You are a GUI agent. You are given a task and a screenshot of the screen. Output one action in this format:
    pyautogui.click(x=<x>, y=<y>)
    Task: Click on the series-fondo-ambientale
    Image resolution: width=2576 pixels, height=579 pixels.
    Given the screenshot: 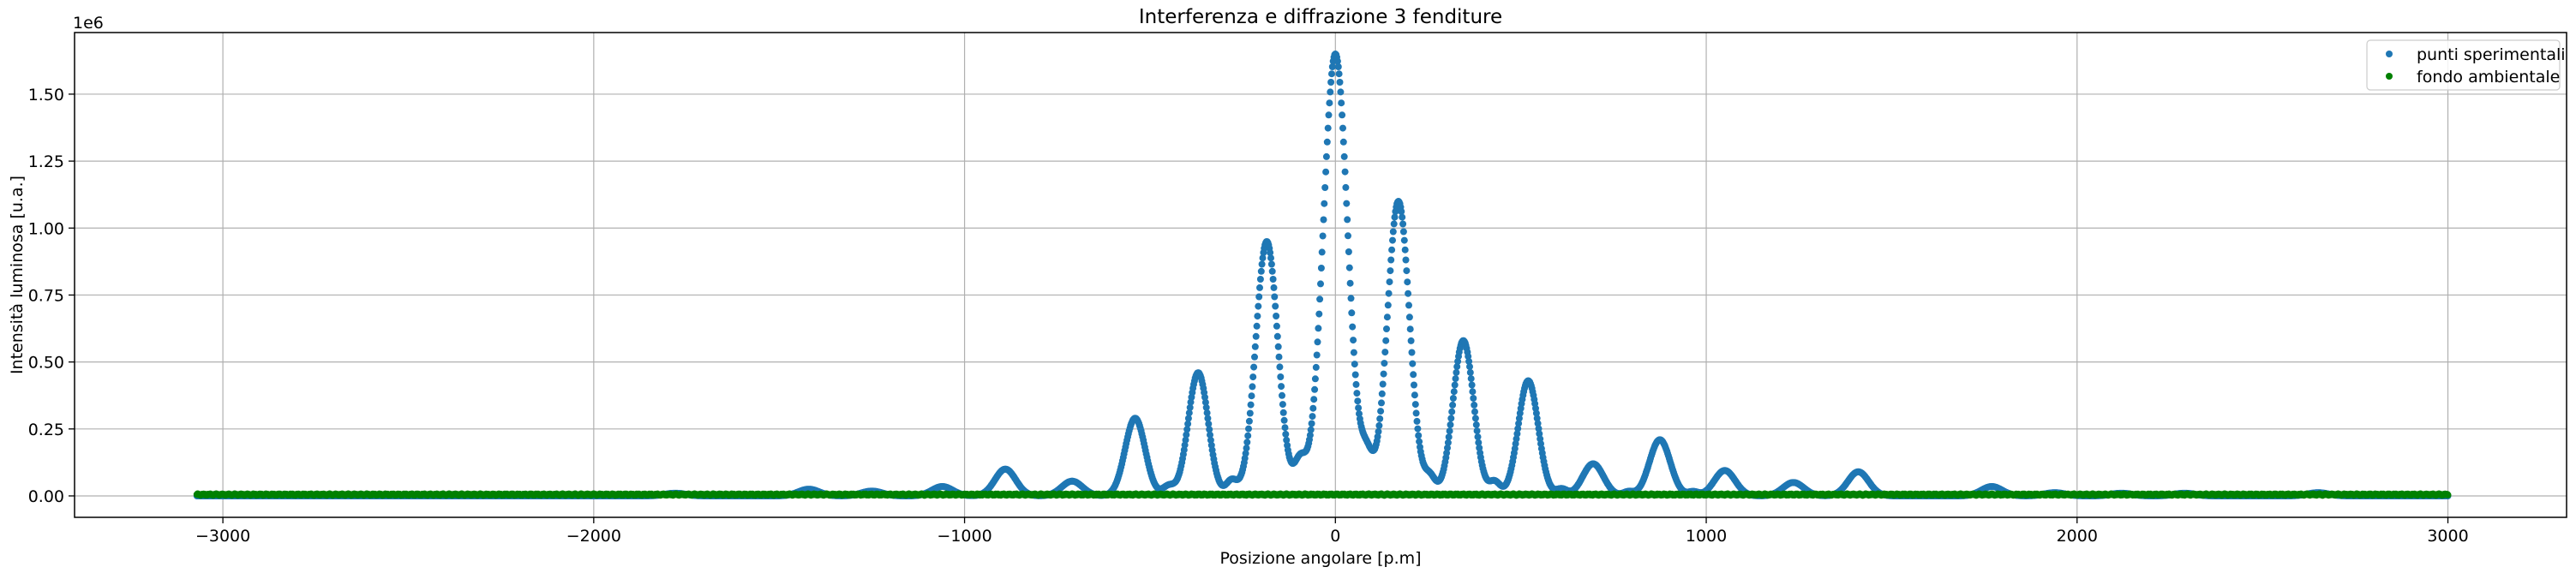 What is the action you would take?
    pyautogui.click(x=1323, y=495)
    